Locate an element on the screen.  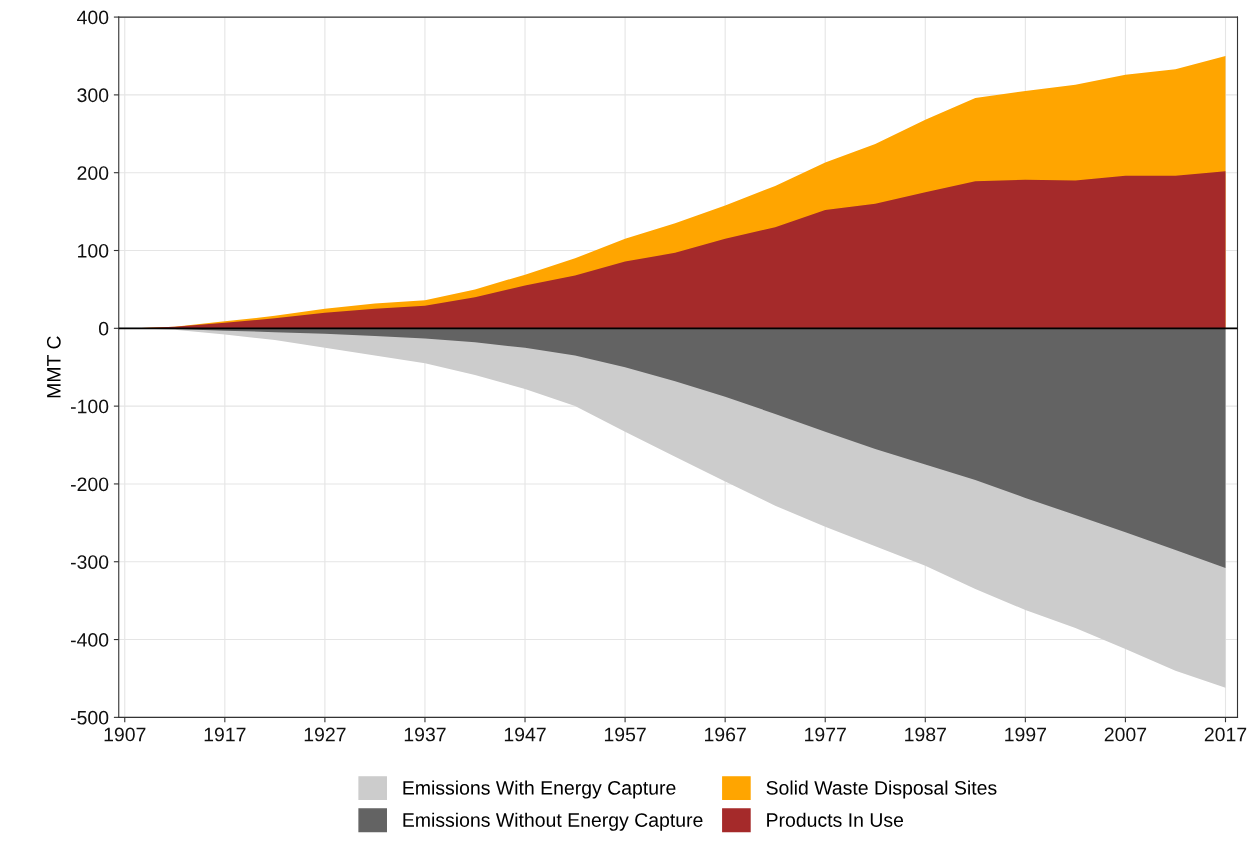
y-tick-label: 200 is located at coordinates (93, 173).